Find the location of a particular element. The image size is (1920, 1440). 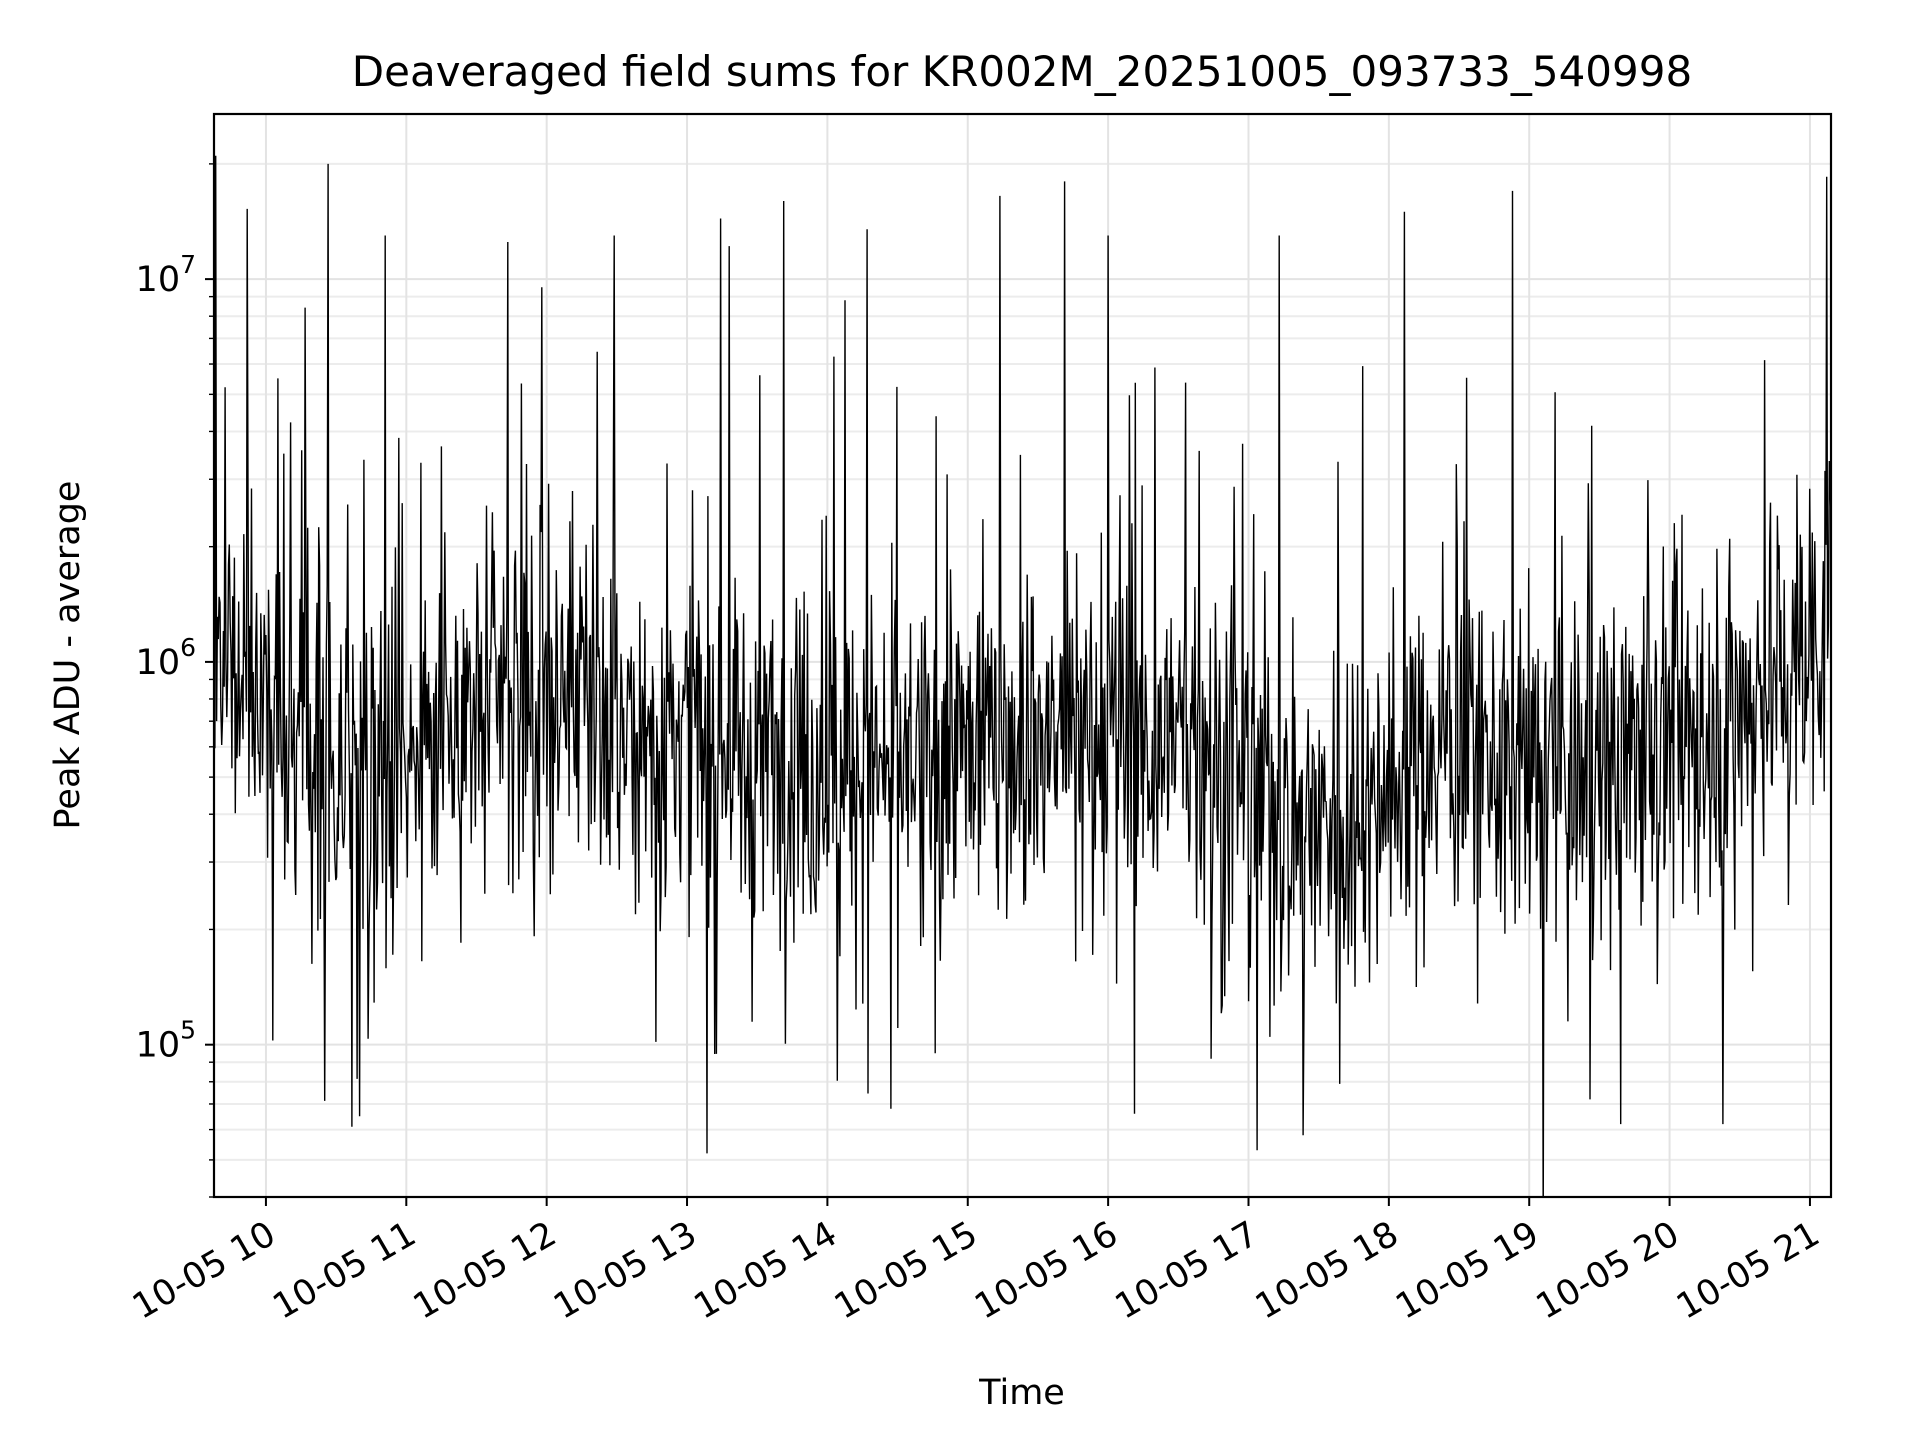

y-axis-label: Peak ADU - average is located at coordinates (68, 655).